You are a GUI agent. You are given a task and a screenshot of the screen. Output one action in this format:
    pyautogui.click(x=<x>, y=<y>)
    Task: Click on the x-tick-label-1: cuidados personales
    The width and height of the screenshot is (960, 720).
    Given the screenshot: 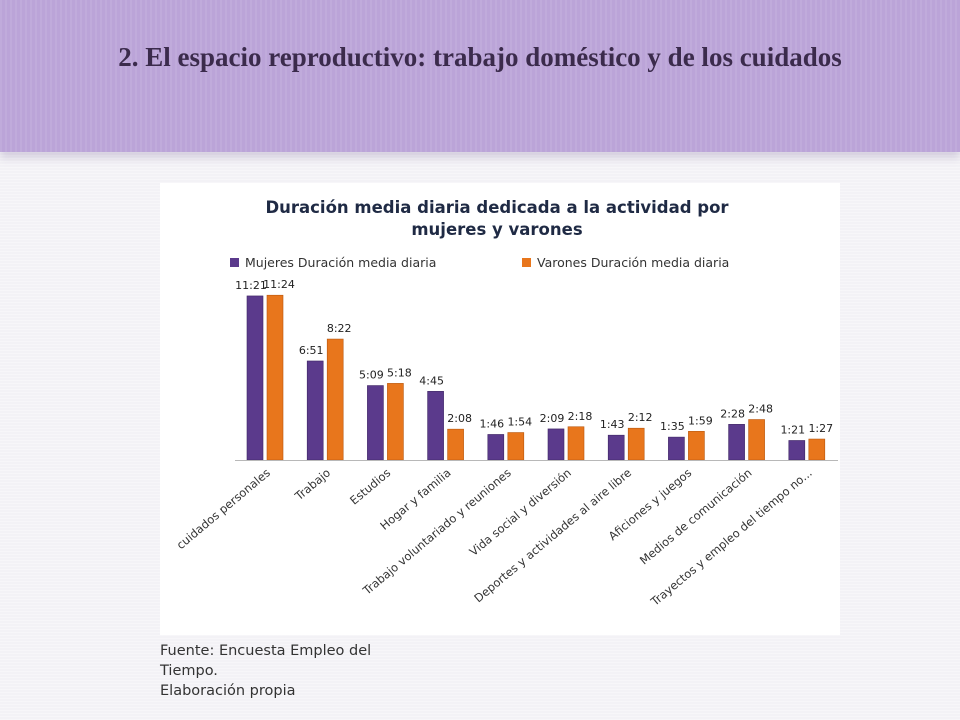 What is the action you would take?
    pyautogui.click(x=223, y=509)
    